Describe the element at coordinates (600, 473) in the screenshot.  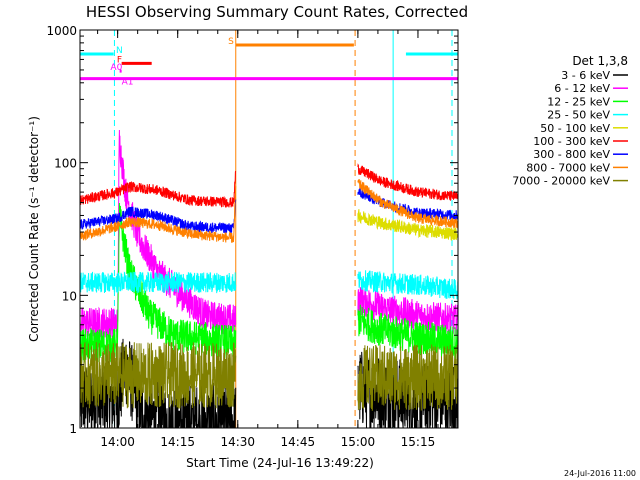
I see `footer-timestamp: 24-Jul-2016 11:00` at that location.